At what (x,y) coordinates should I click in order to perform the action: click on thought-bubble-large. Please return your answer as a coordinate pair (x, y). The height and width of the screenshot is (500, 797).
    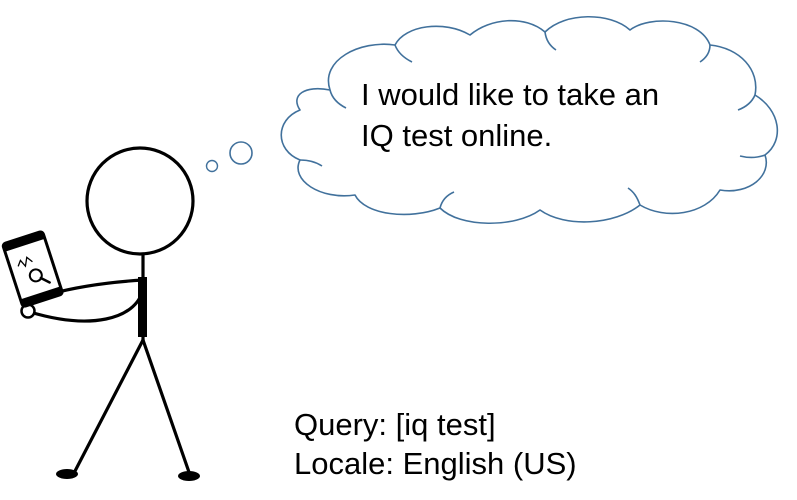
    Looking at the image, I should click on (241, 153).